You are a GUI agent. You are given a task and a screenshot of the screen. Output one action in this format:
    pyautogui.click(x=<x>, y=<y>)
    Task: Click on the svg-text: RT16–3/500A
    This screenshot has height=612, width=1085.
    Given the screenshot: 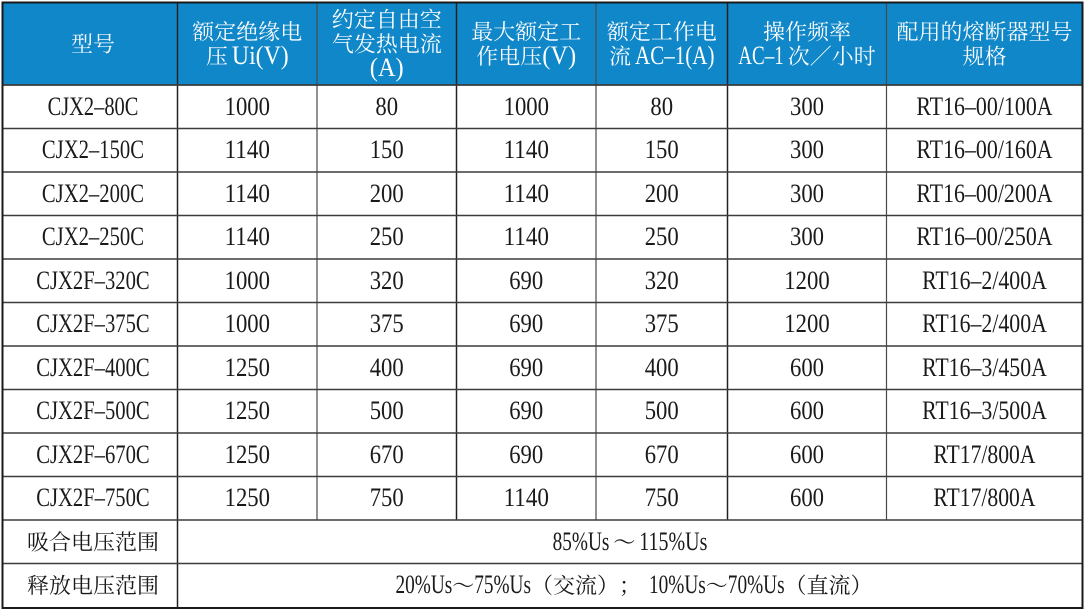 What is the action you would take?
    pyautogui.click(x=984, y=410)
    